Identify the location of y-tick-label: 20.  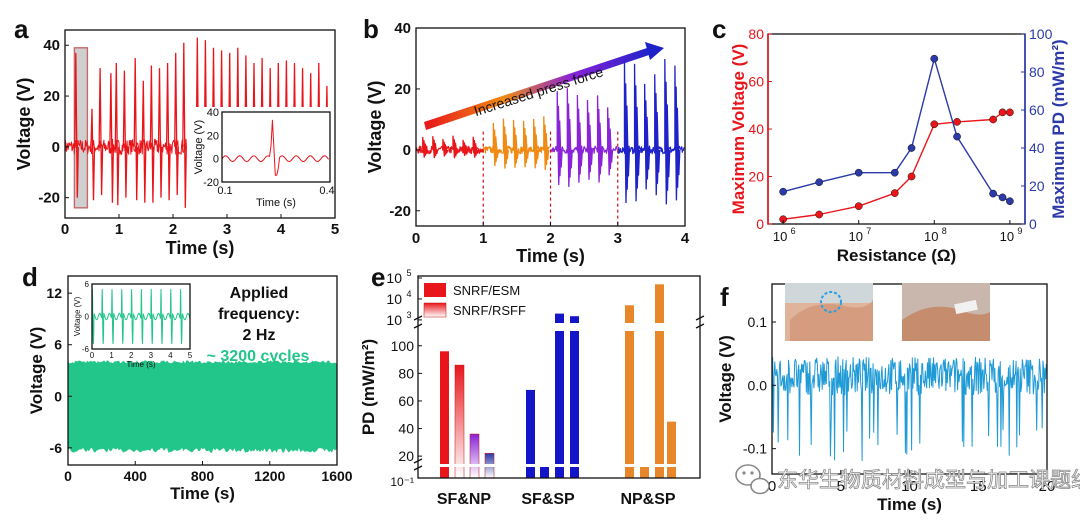
(51, 96).